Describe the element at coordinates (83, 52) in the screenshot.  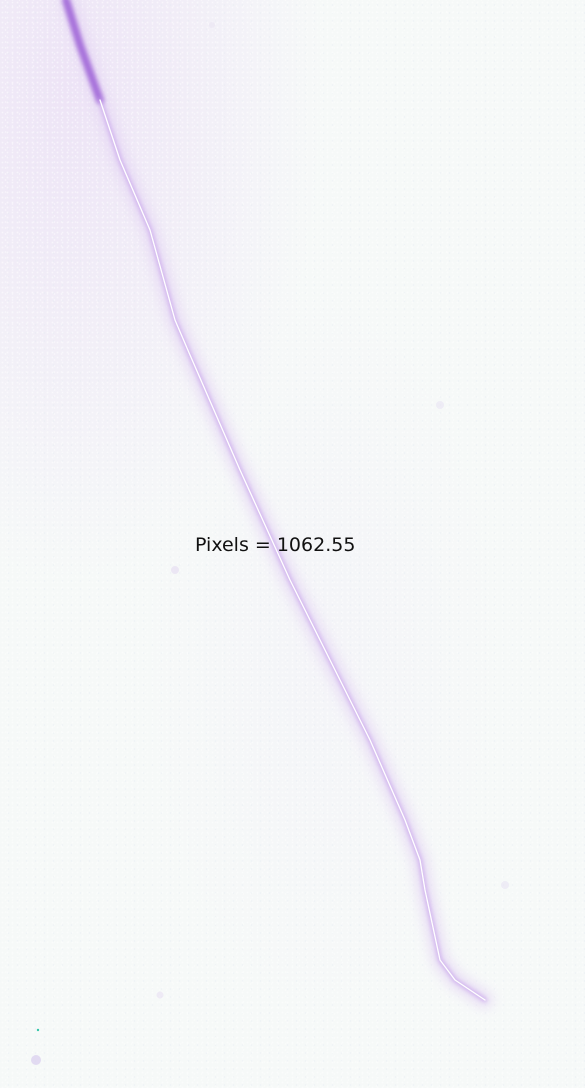
I see `strand-head` at that location.